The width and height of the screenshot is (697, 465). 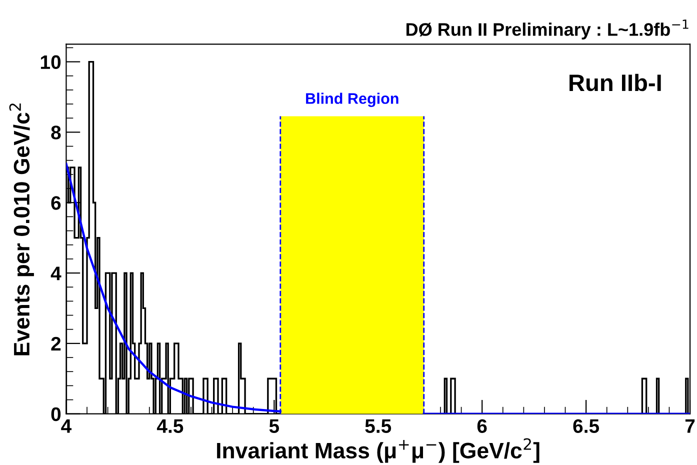 I want to click on x-tick-label: 5, so click(x=274, y=426).